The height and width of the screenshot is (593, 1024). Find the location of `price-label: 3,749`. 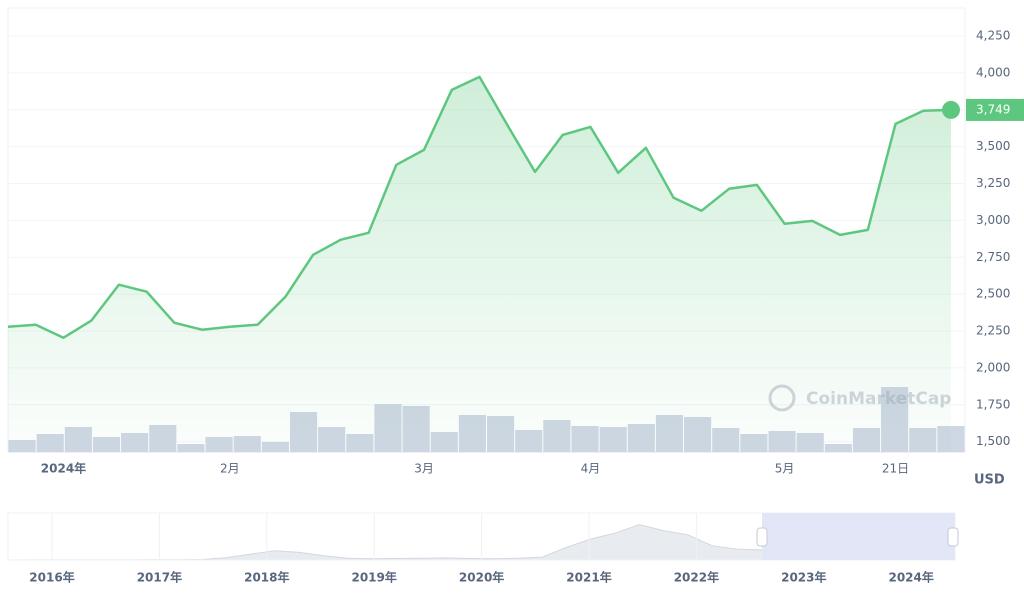

price-label: 3,749 is located at coordinates (993, 109).